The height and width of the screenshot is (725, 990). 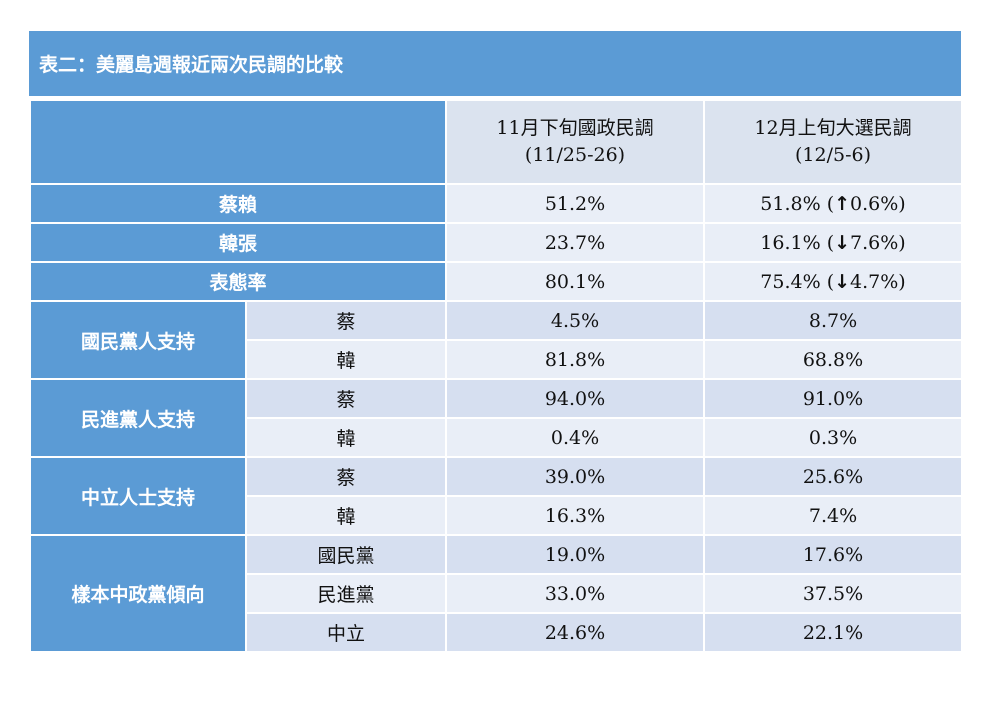 I want to click on value-cell: 91.0%, so click(x=833, y=398).